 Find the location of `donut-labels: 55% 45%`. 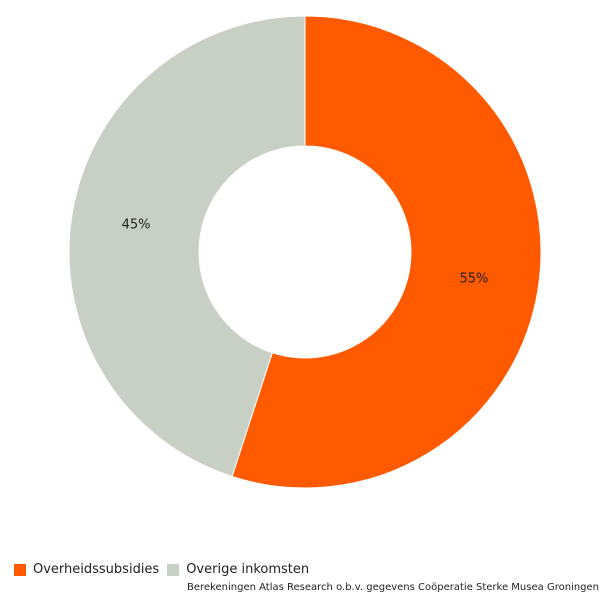

donut-labels: 55% 45% is located at coordinates (305, 252).